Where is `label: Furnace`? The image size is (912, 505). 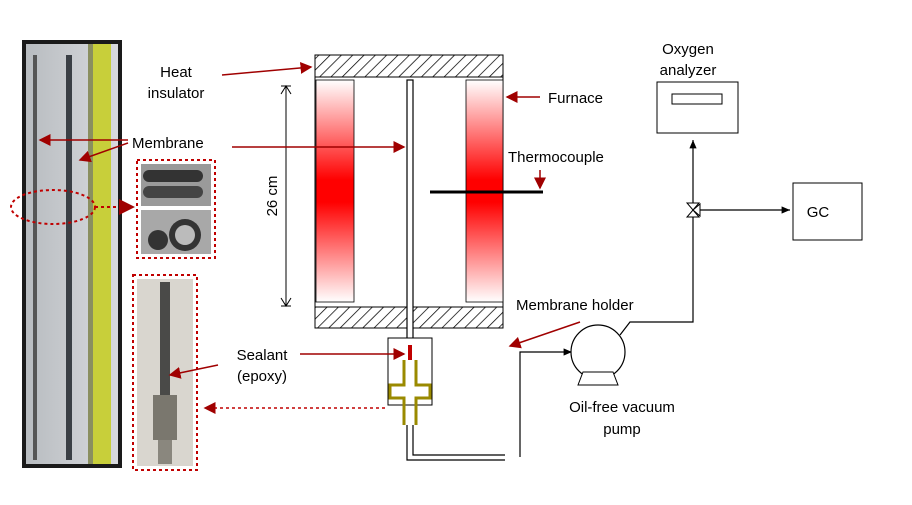
label: Furnace is located at coordinates (575, 98).